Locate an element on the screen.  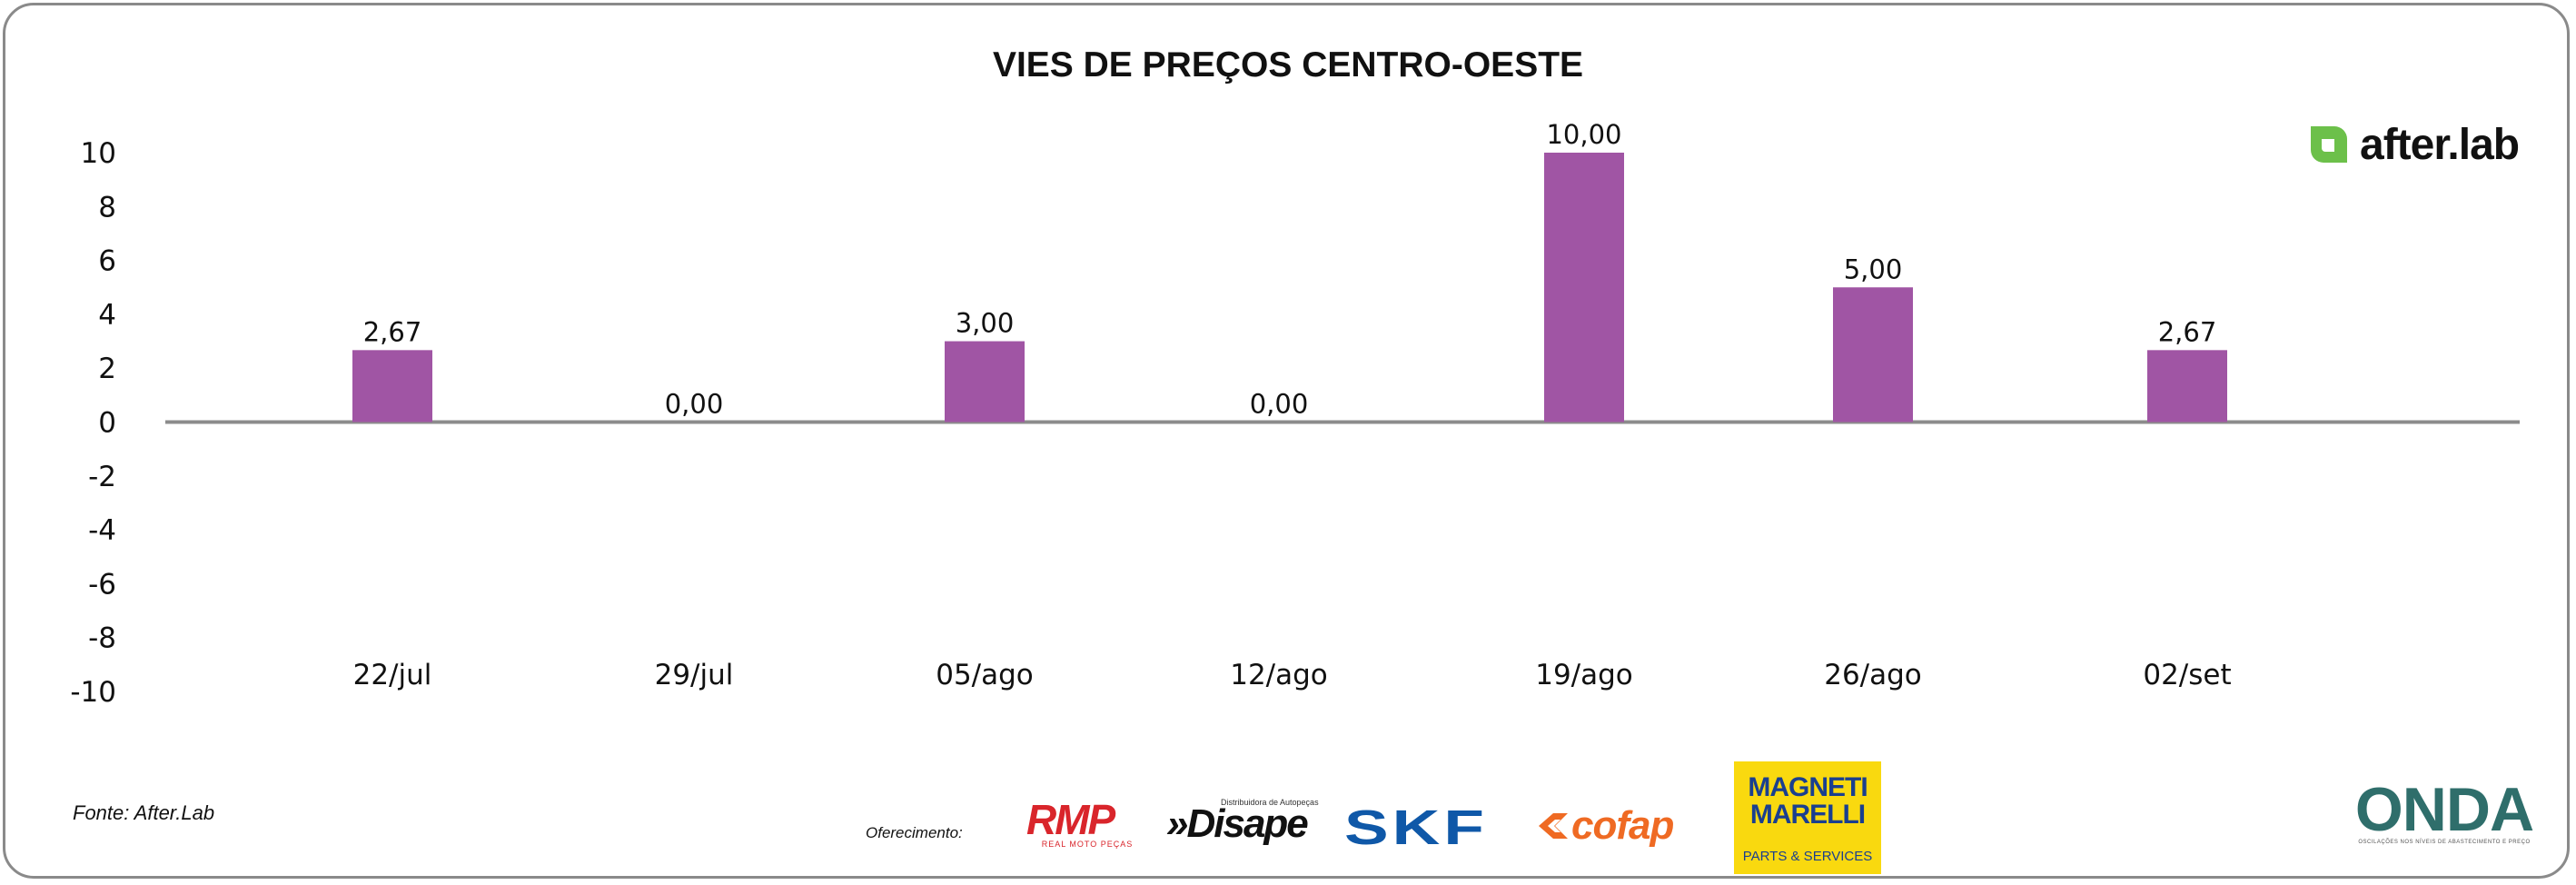
y-tick-label: -4 is located at coordinates (102, 530).